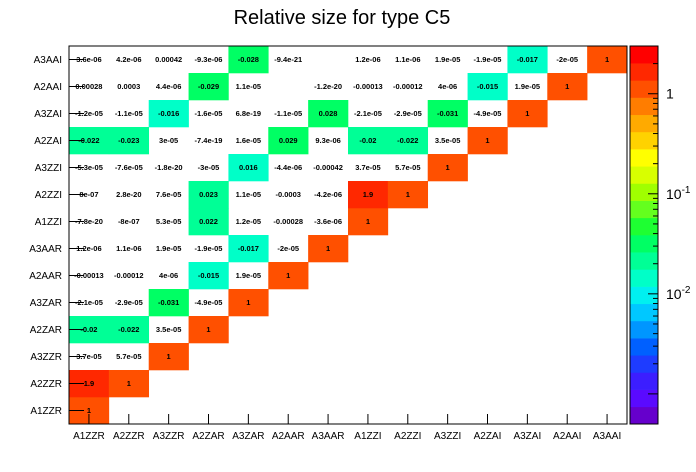  Describe the element at coordinates (88, 59) in the screenshot. I see `cell-label: 3.6e-06` at that location.